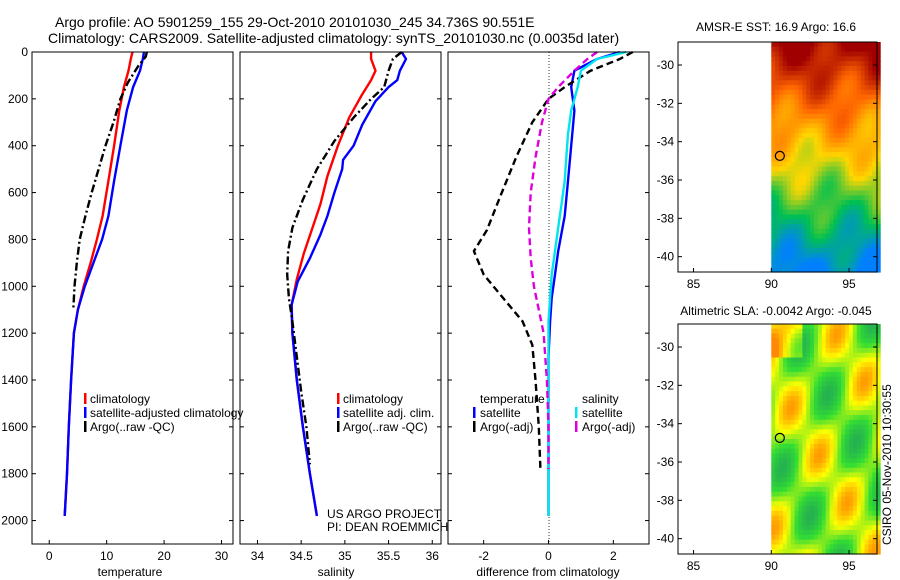 This screenshot has height=580, width=900. I want to click on legend-label-climatology: climatology, so click(120, 399).